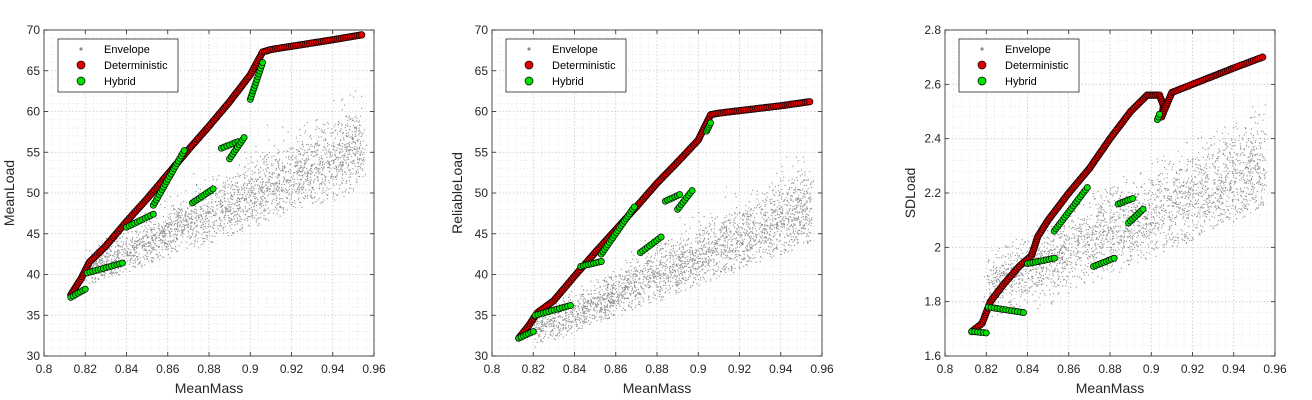 Image resolution: width=1312 pixels, height=400 pixels. Describe the element at coordinates (34, 71) in the screenshot. I see `y-tick-label: 65` at that location.